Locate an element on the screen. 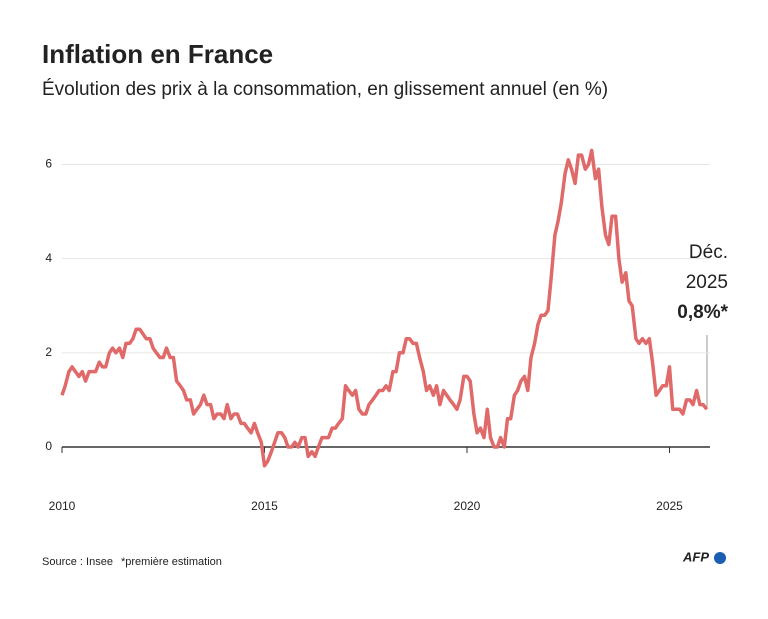 Image resolution: width=768 pixels, height=619 pixels. logo-dot is located at coordinates (720, 558).